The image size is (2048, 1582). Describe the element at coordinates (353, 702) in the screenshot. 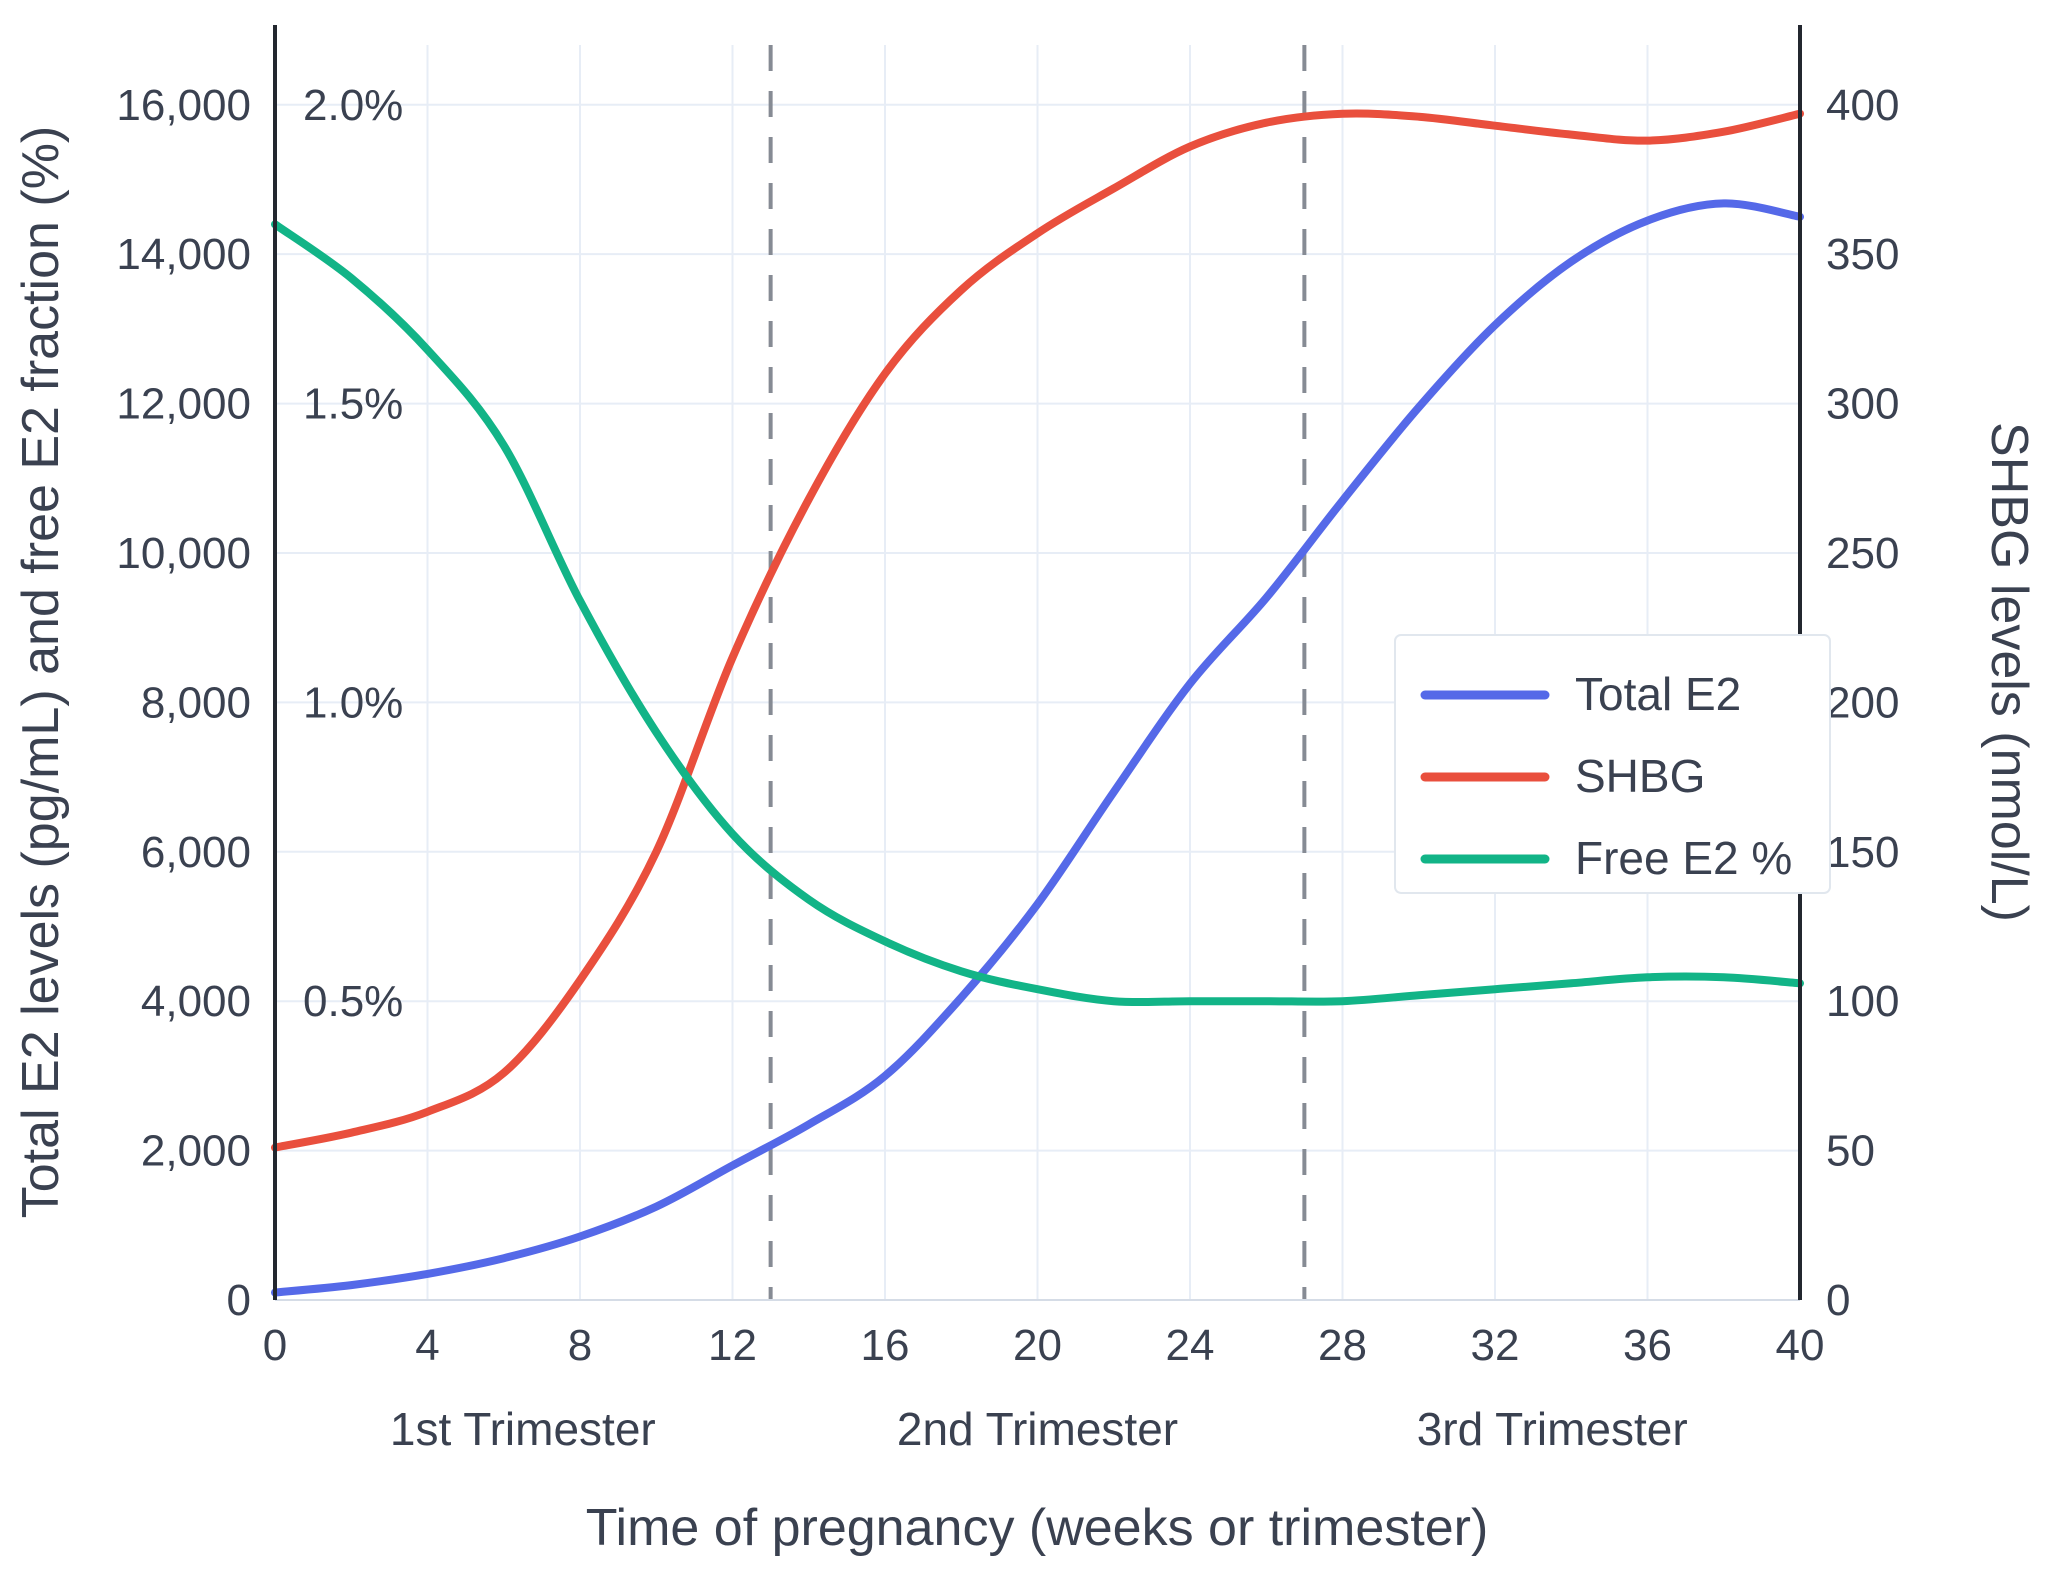

I see `percent-tick-label: 1.0%` at that location.